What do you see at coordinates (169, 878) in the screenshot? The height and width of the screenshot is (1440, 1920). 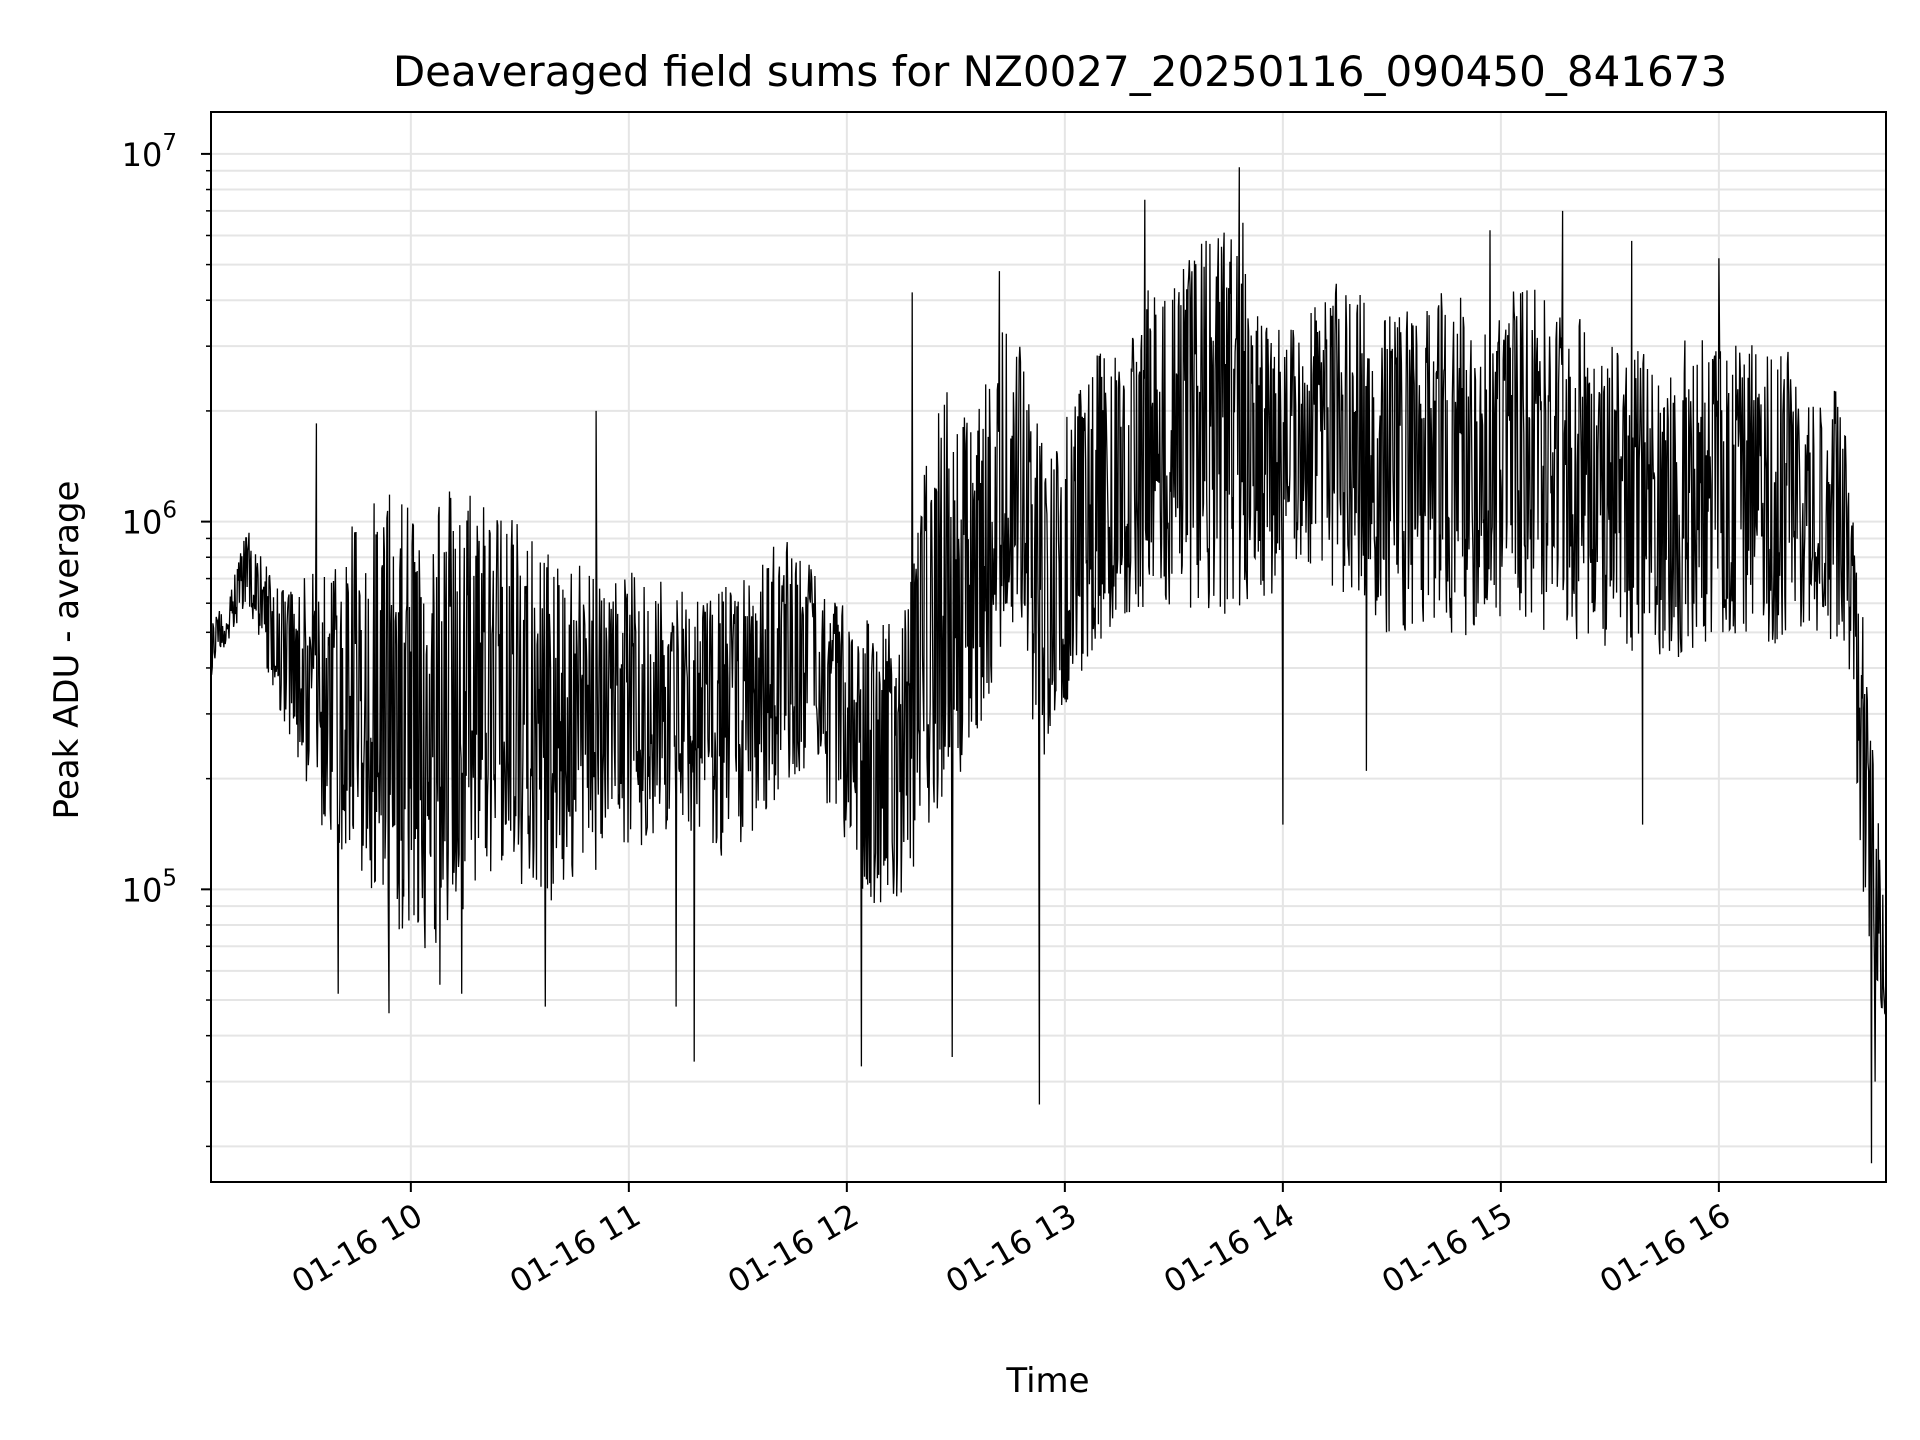 I see `y-tick-exponent: 5` at bounding box center [169, 878].